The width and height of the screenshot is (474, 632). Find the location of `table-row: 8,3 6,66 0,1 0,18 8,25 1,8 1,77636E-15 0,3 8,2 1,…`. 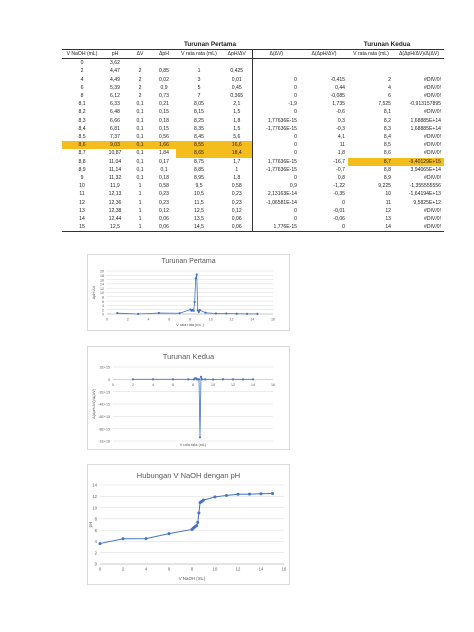

table-row: 8,3 6,66 0,1 0,18 8,25 1,8 1,77636E-15 0,3 8,2 1,… is located at coordinates (253, 120).